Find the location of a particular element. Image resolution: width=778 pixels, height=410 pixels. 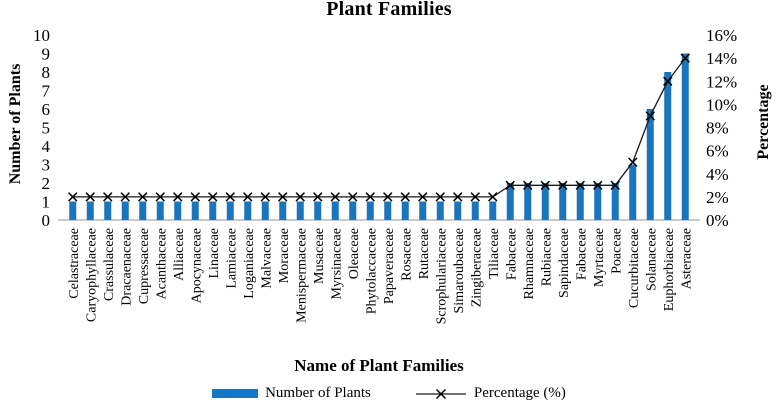

legend-item-number-of-plants: Number of Plants is located at coordinates (291, 393).